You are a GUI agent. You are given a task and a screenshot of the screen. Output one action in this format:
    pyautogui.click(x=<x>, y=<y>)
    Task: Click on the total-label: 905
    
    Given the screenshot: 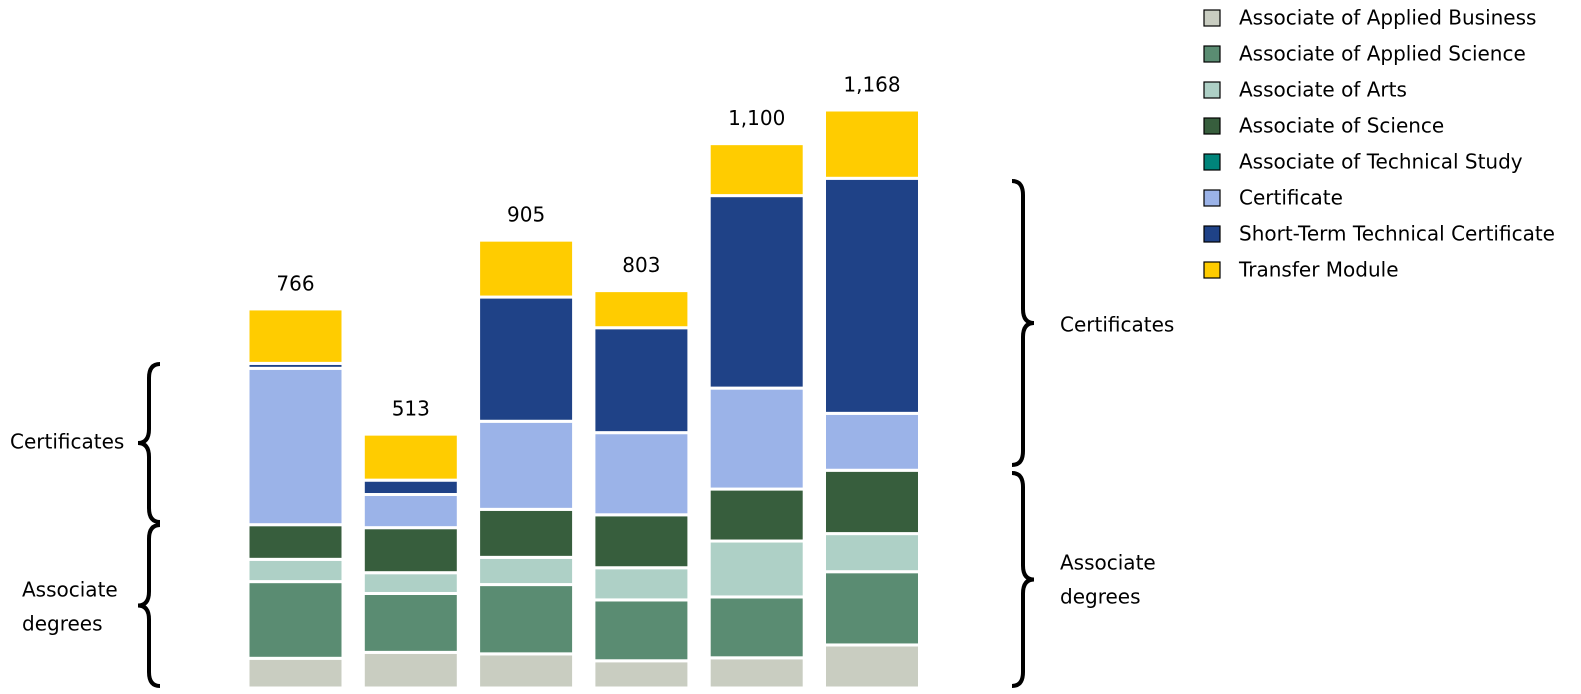 What is the action you would take?
    pyautogui.click(x=526, y=215)
    